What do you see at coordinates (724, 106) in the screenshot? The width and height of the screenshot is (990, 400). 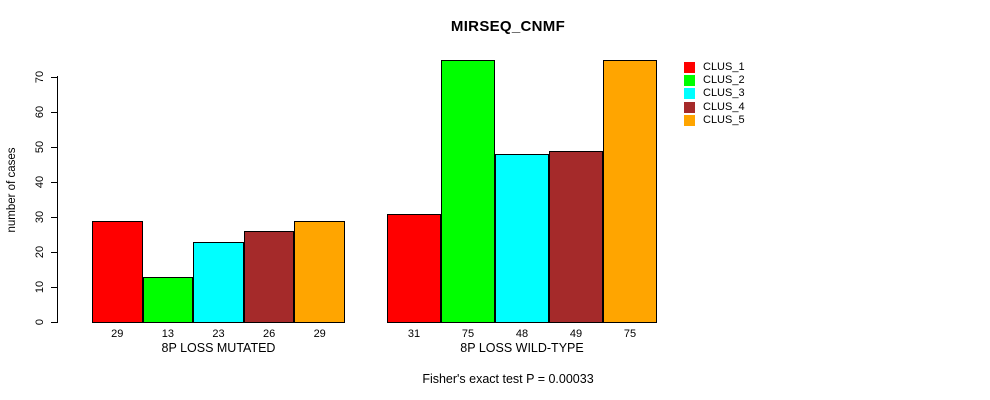 I see `legend-label: CLUS_4` at bounding box center [724, 106].